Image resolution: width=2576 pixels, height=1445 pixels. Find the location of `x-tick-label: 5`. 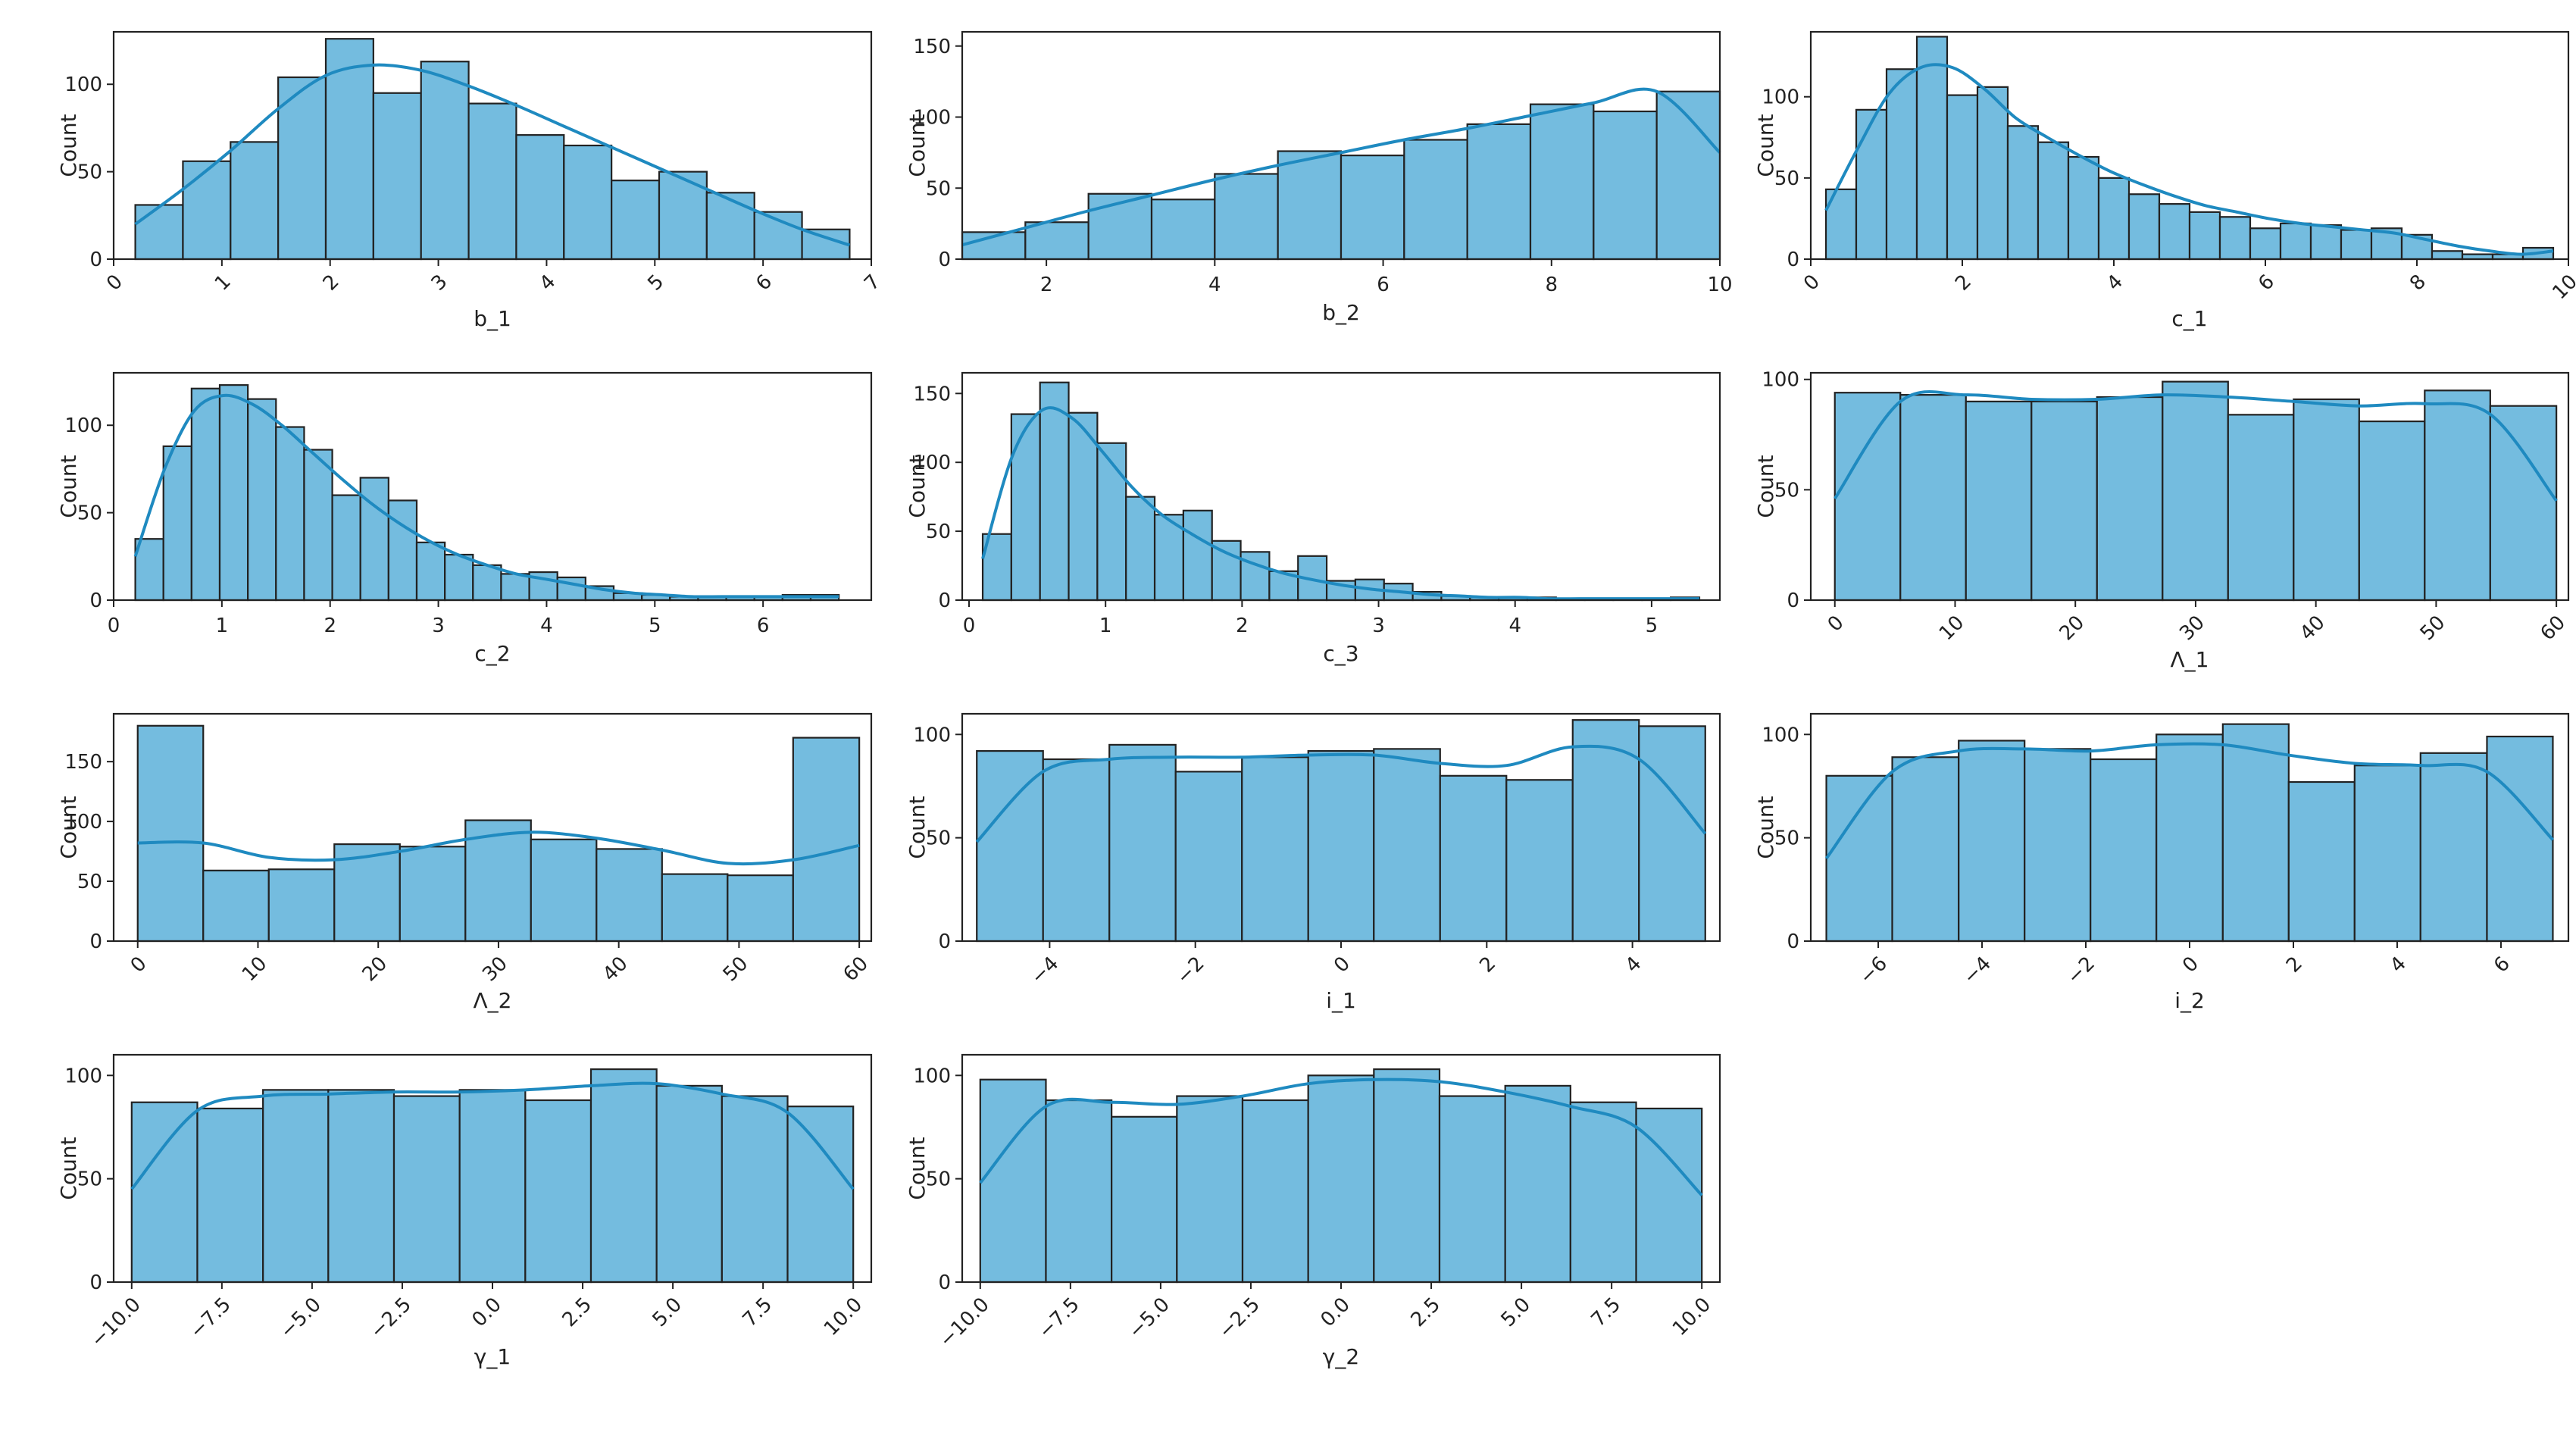

x-tick-label: 5 is located at coordinates (655, 283).